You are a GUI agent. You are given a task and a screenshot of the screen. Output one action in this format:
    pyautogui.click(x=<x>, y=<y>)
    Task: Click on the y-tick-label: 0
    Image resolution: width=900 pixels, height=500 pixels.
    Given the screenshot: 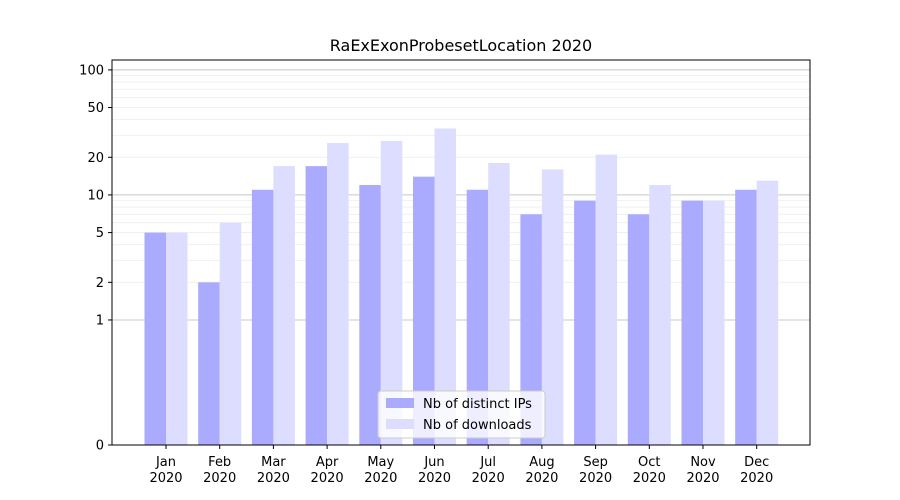 What is the action you would take?
    pyautogui.click(x=100, y=446)
    